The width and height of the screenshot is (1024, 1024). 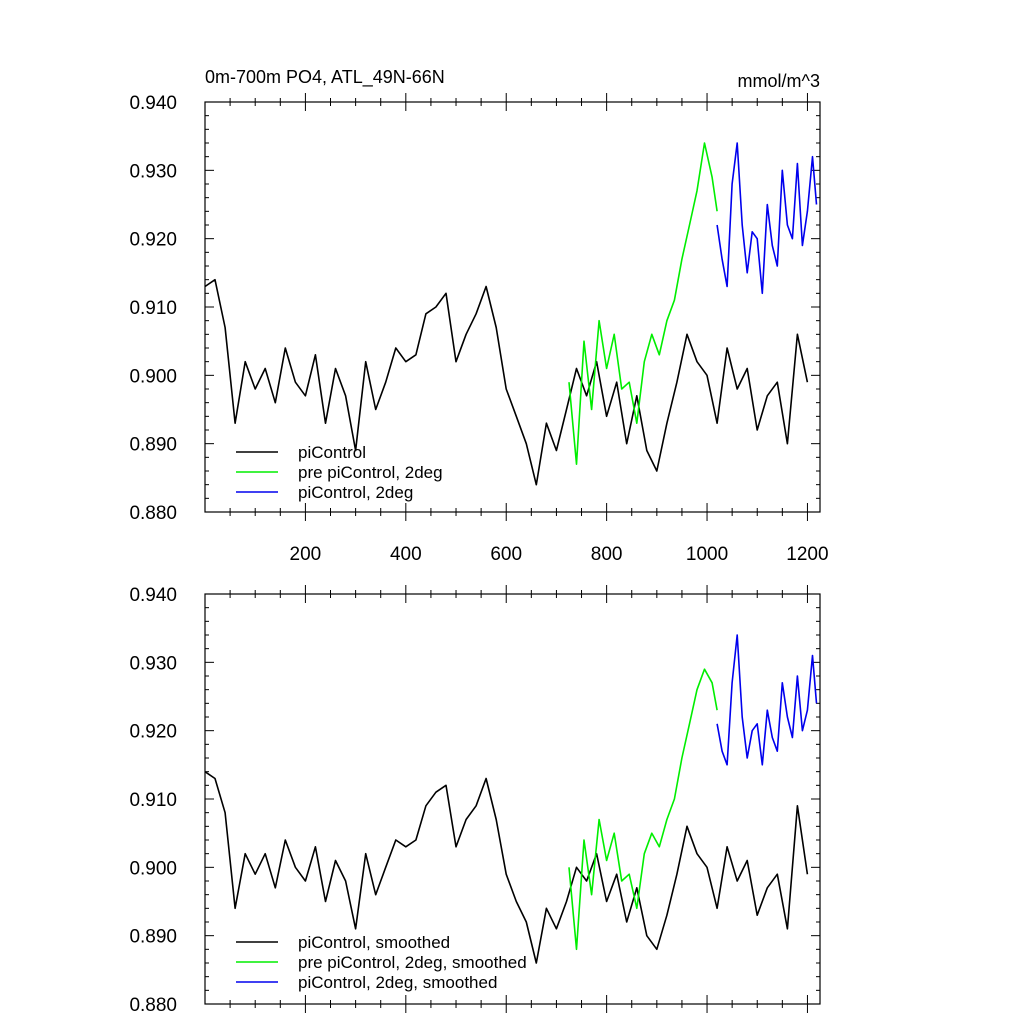 I want to click on series-line-picontrol, so click(x=506, y=382).